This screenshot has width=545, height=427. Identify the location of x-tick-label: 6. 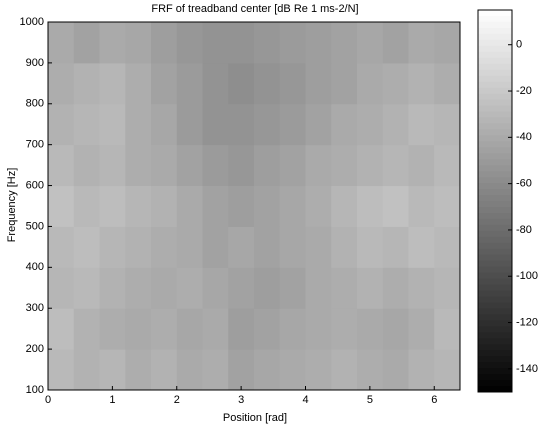
(434, 400).